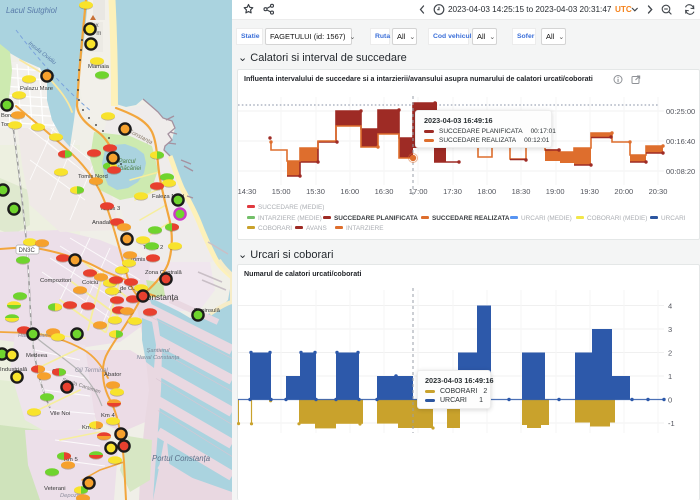 The width and height of the screenshot is (700, 500). I want to click on svg-text: Abator, so click(112, 375).